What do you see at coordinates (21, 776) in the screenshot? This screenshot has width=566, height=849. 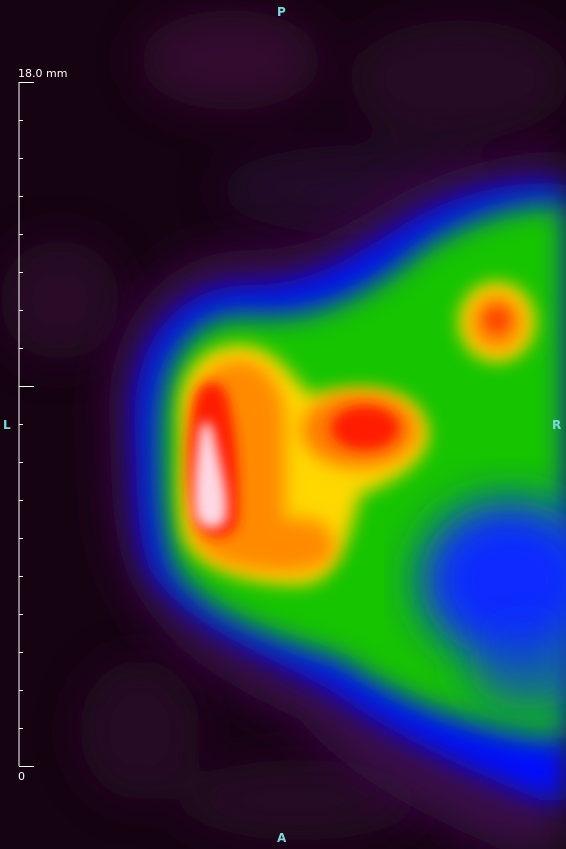 I see `ruler-min-label: 0` at bounding box center [21, 776].